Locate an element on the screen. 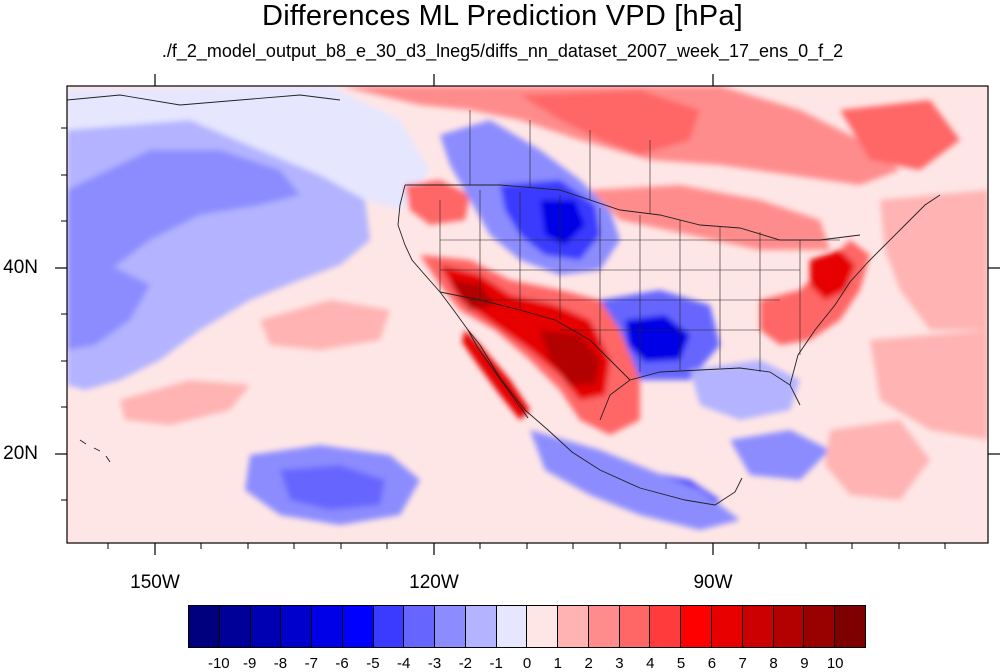 This screenshot has height=672, width=1005. hawaii-islands is located at coordinates (95, 451).